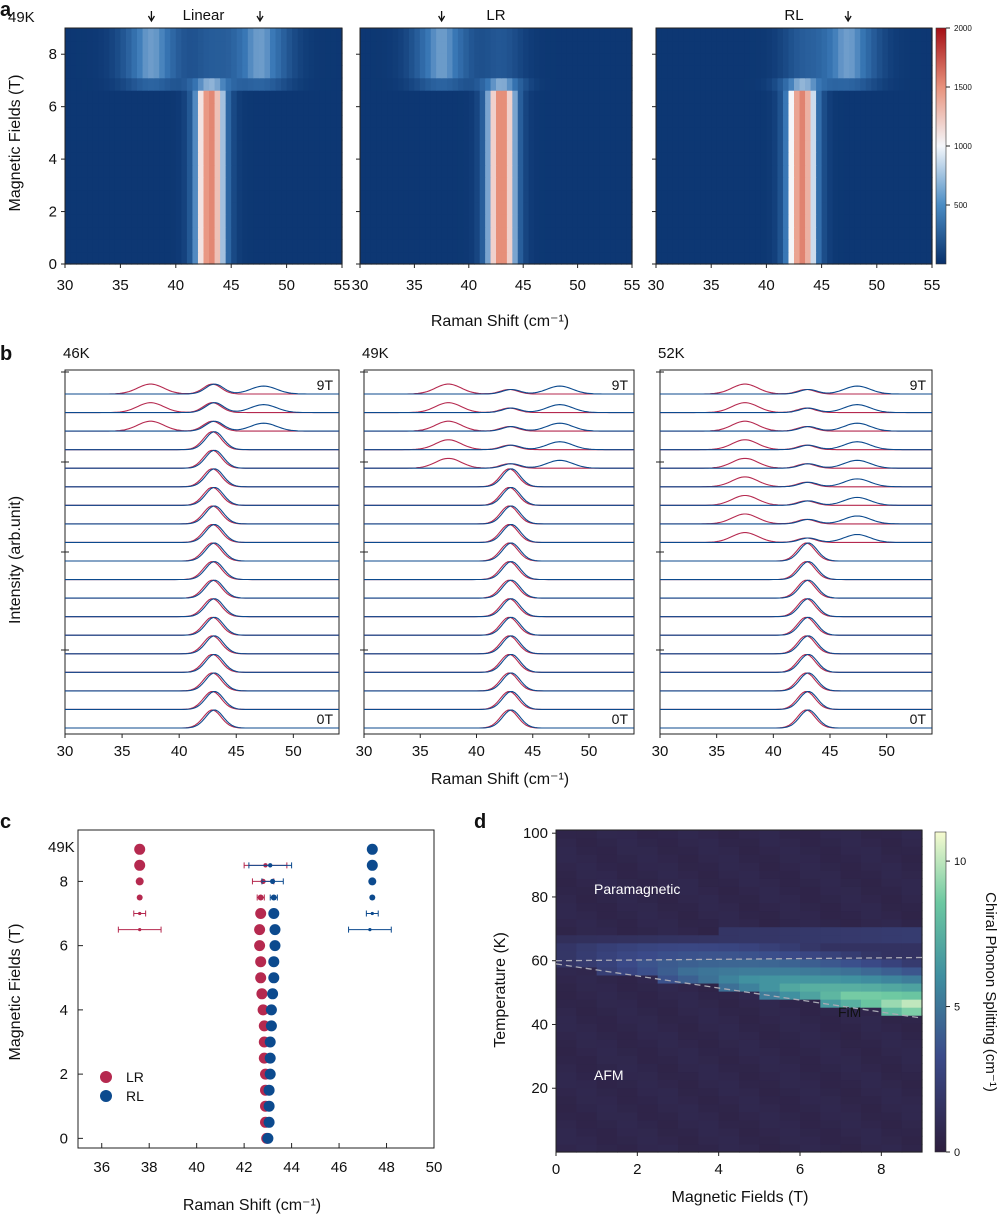 This screenshot has width=1000, height=1220. Describe the element at coordinates (202, 626) in the screenshot. I see `spectrum-lr-2.5T` at that location.